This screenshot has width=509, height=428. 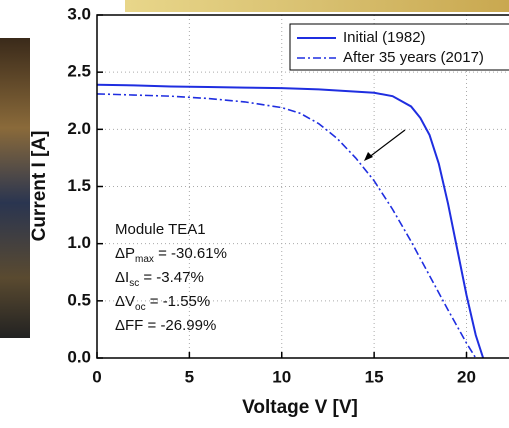 I want to click on y-tick-label: 1.5, so click(x=79, y=185).